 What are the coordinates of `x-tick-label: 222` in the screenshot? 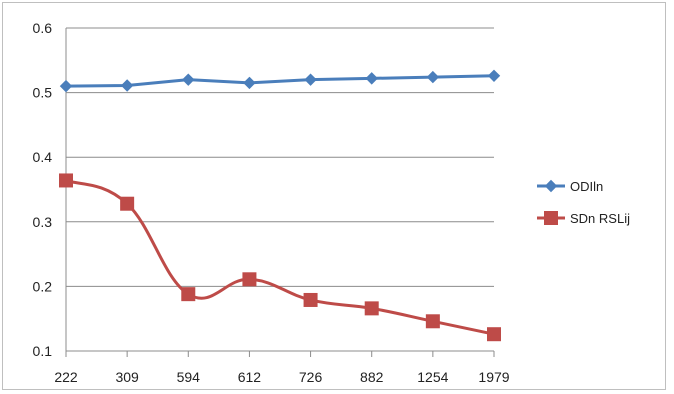 It's located at (66, 377).